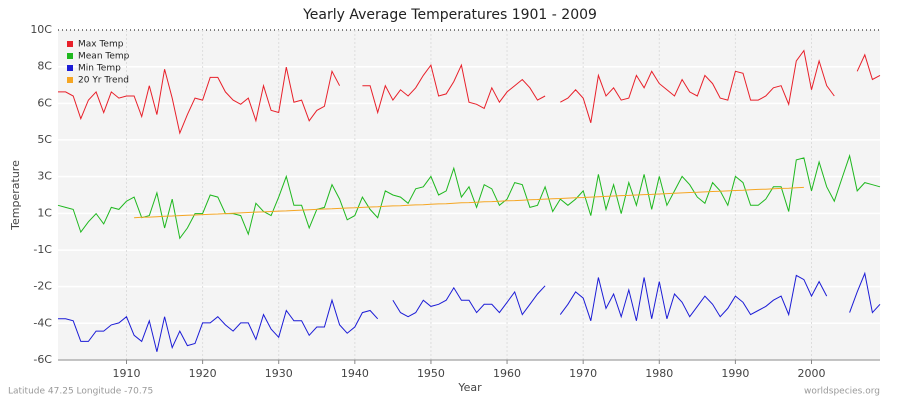 The height and width of the screenshot is (400, 900). What do you see at coordinates (101, 45) in the screenshot?
I see `legend-label: Max Temp` at bounding box center [101, 45].